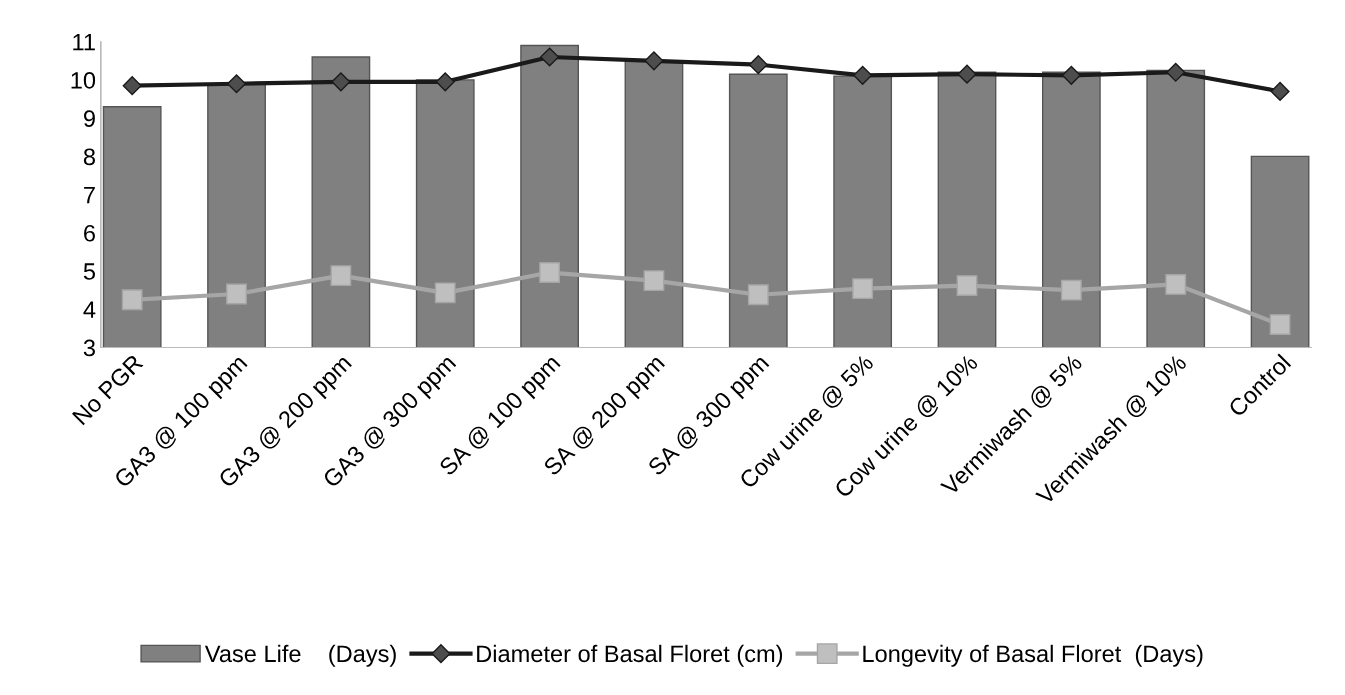 This screenshot has height=695, width=1345. What do you see at coordinates (89, 118) in the screenshot?
I see `y-tick-label: 9` at bounding box center [89, 118].